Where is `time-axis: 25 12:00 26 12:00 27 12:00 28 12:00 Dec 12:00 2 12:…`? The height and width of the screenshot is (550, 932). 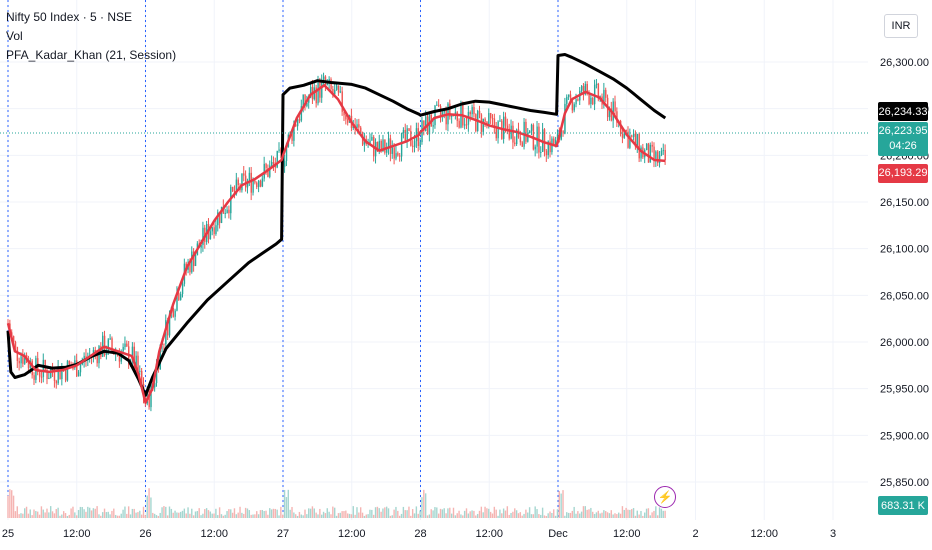
time-axis: 25 12:00 26 12:00 27 12:00 28 12:00 Dec 12:00 2 12:… is located at coordinates (419, 534).